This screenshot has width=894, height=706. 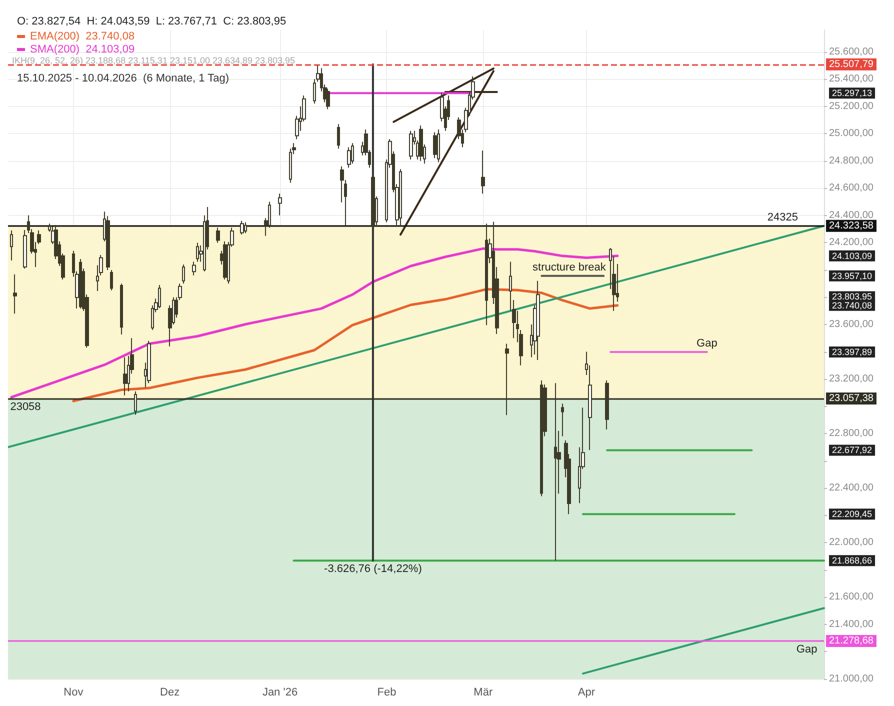 What do you see at coordinates (851, 134) in the screenshot?
I see `y-tick-label: 25.000,00` at bounding box center [851, 134].